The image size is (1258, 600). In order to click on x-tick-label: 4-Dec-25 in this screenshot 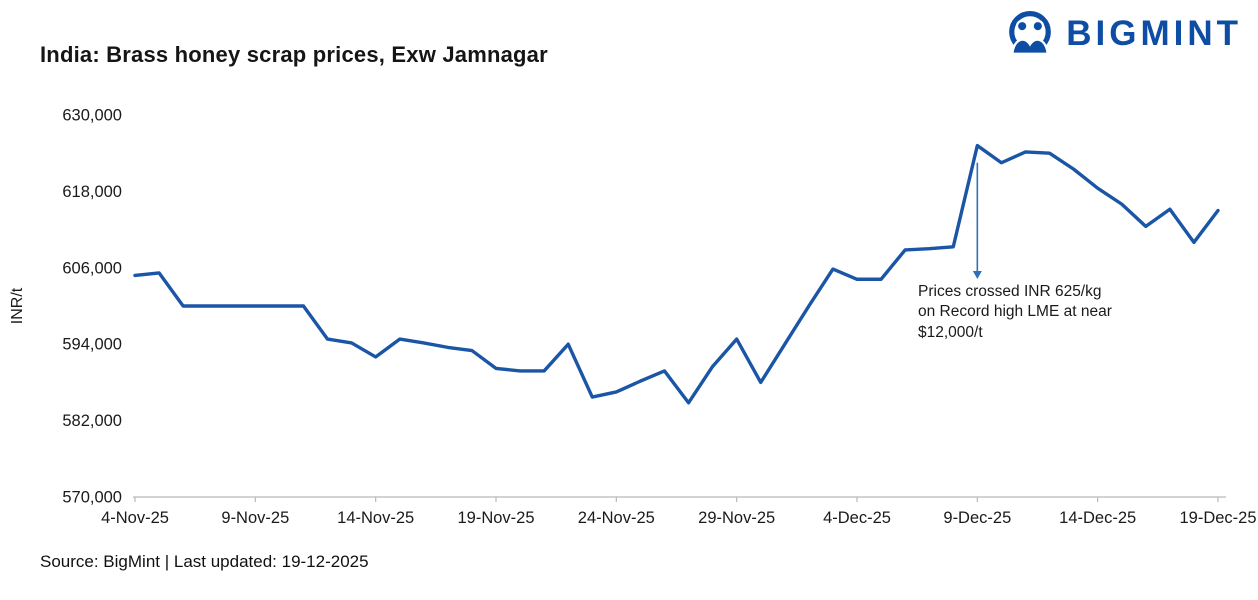, I will do `click(857, 518)`.